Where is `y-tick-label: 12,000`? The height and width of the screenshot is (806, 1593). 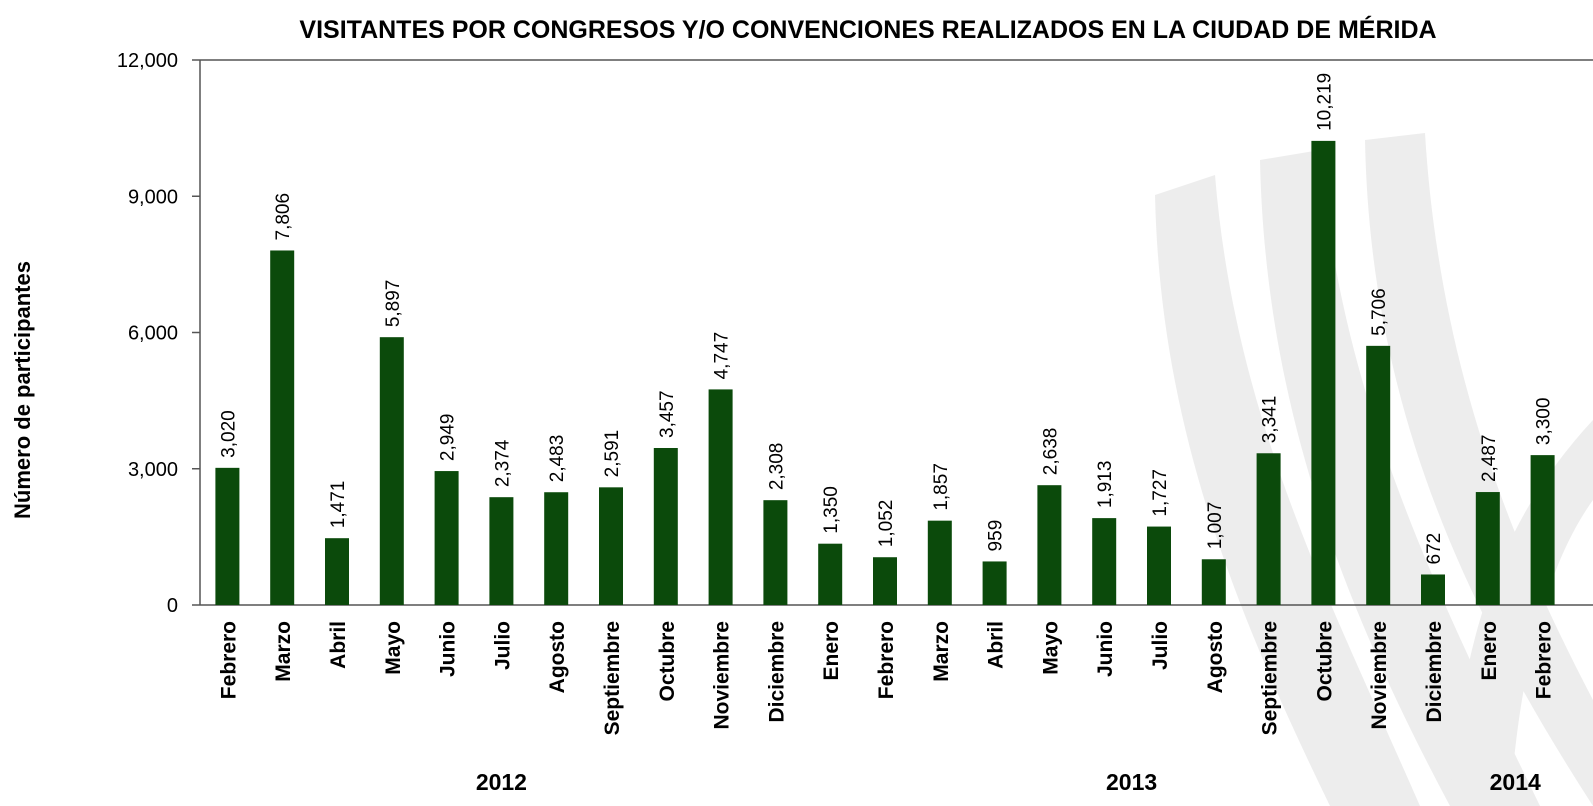 y-tick-label: 12,000 is located at coordinates (147, 61).